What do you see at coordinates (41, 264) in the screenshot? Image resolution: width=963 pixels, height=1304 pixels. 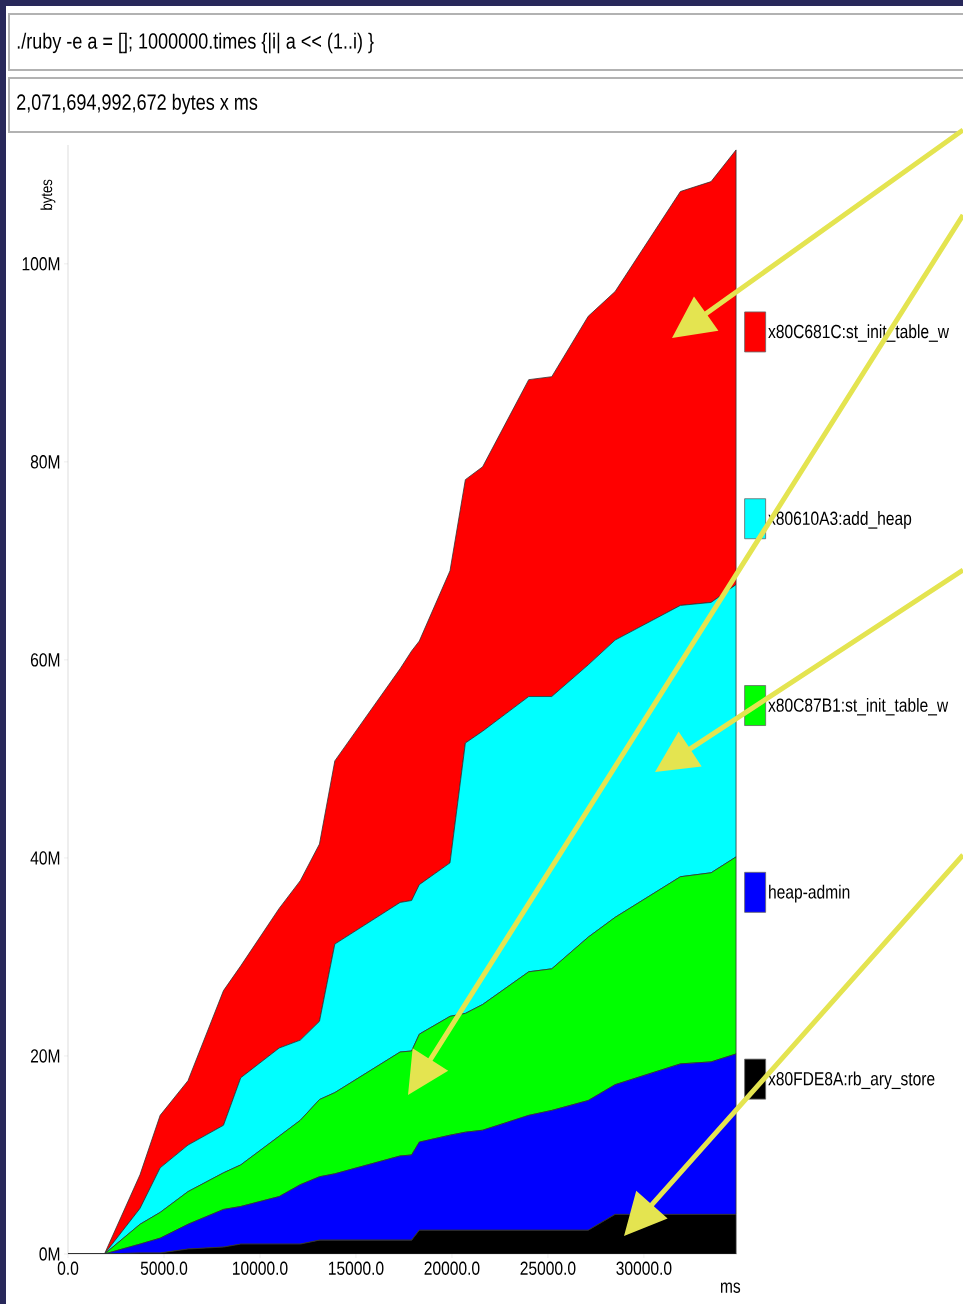 I see `y-tick-label: 100M` at bounding box center [41, 264].